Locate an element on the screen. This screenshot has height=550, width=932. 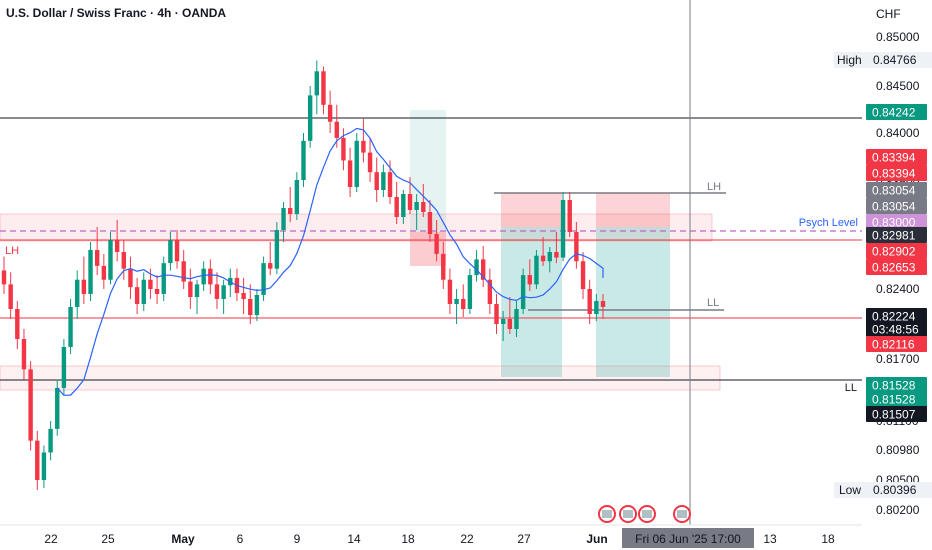
y-tick-label: 0.85000 is located at coordinates (898, 37).